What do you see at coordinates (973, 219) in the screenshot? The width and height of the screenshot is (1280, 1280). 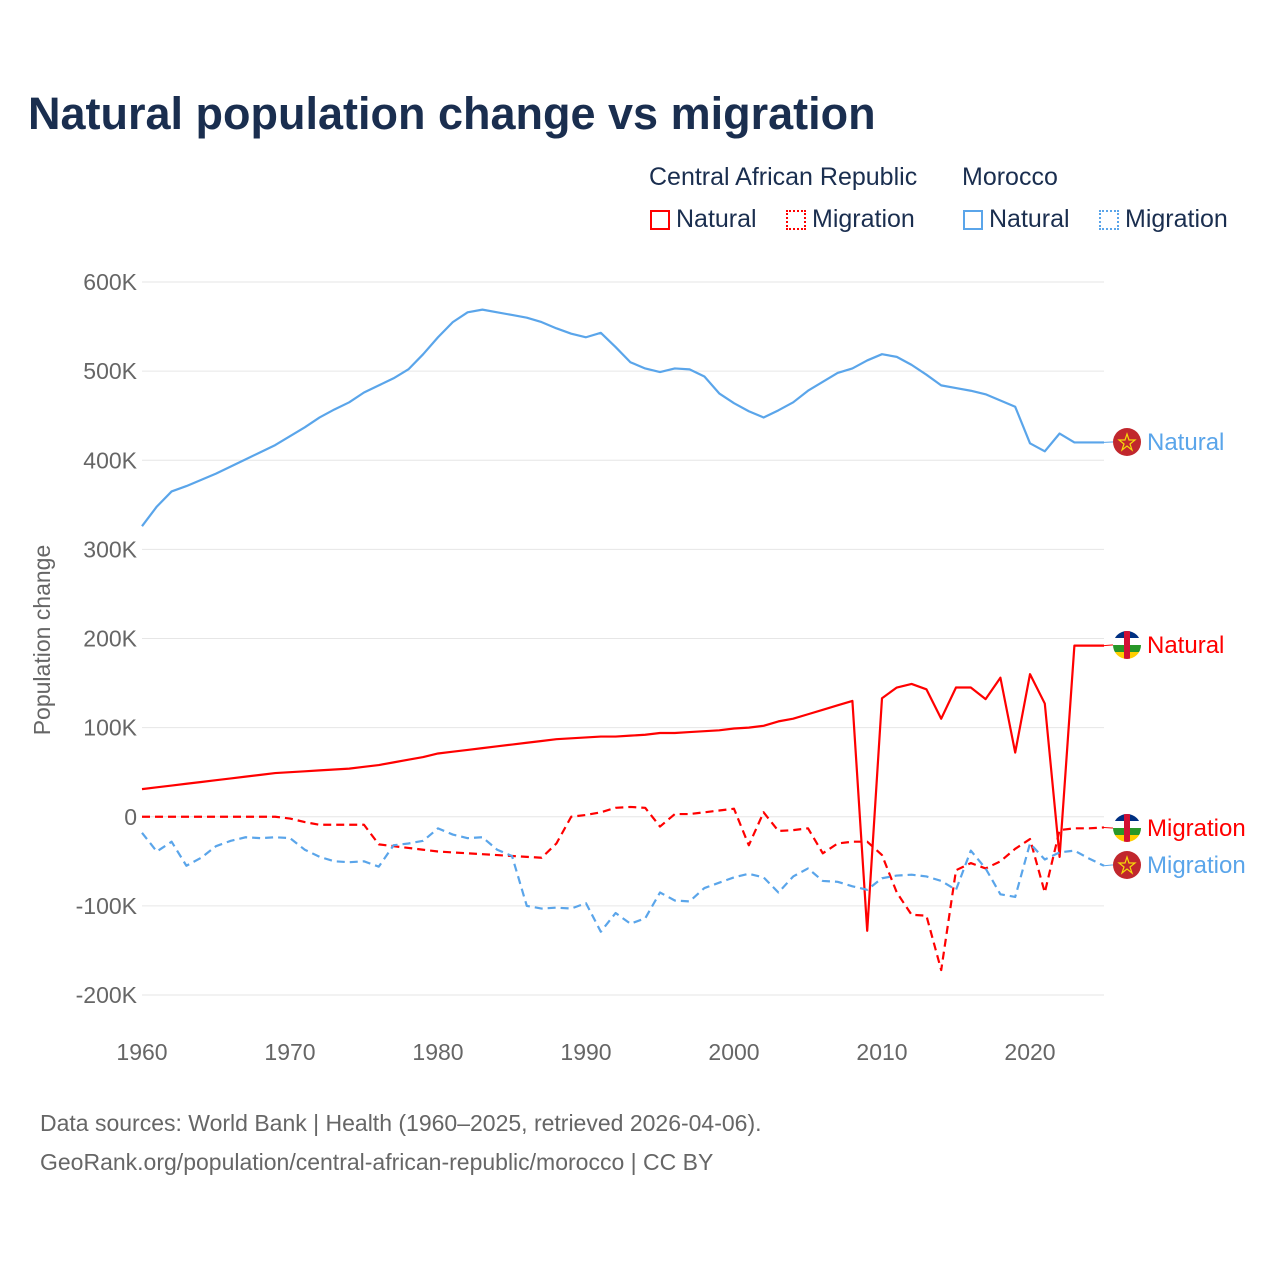 I see `legend-swatch-solid-blue` at bounding box center [973, 219].